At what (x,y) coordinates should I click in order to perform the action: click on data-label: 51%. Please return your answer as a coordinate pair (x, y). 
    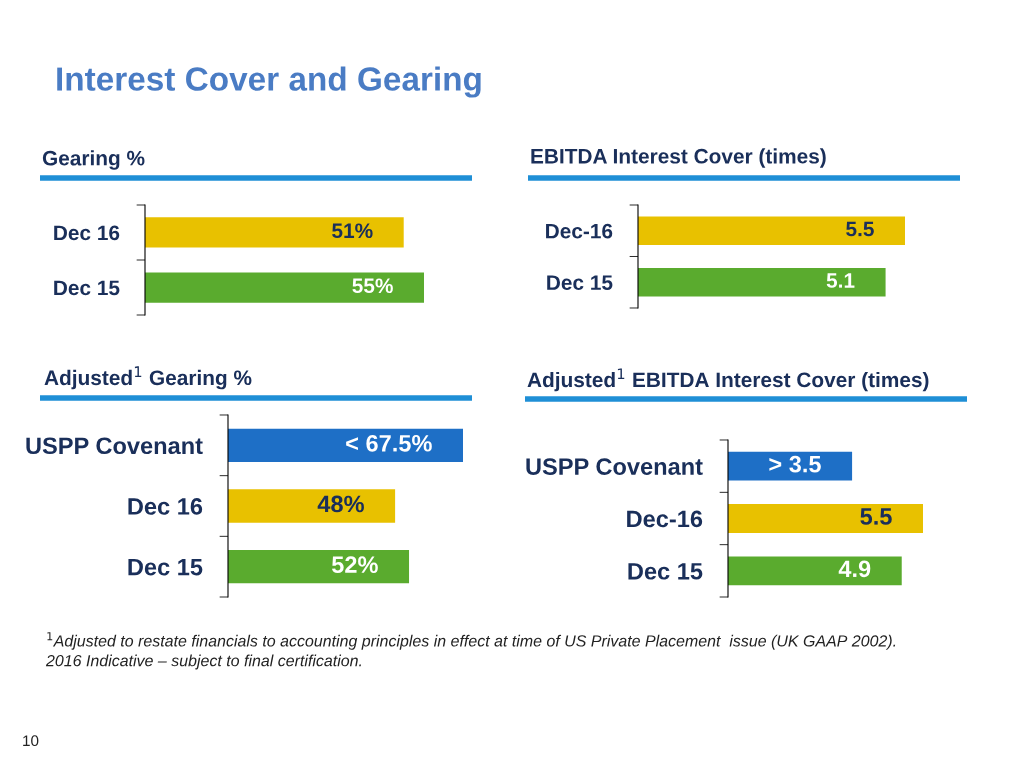
    Looking at the image, I should click on (352, 231).